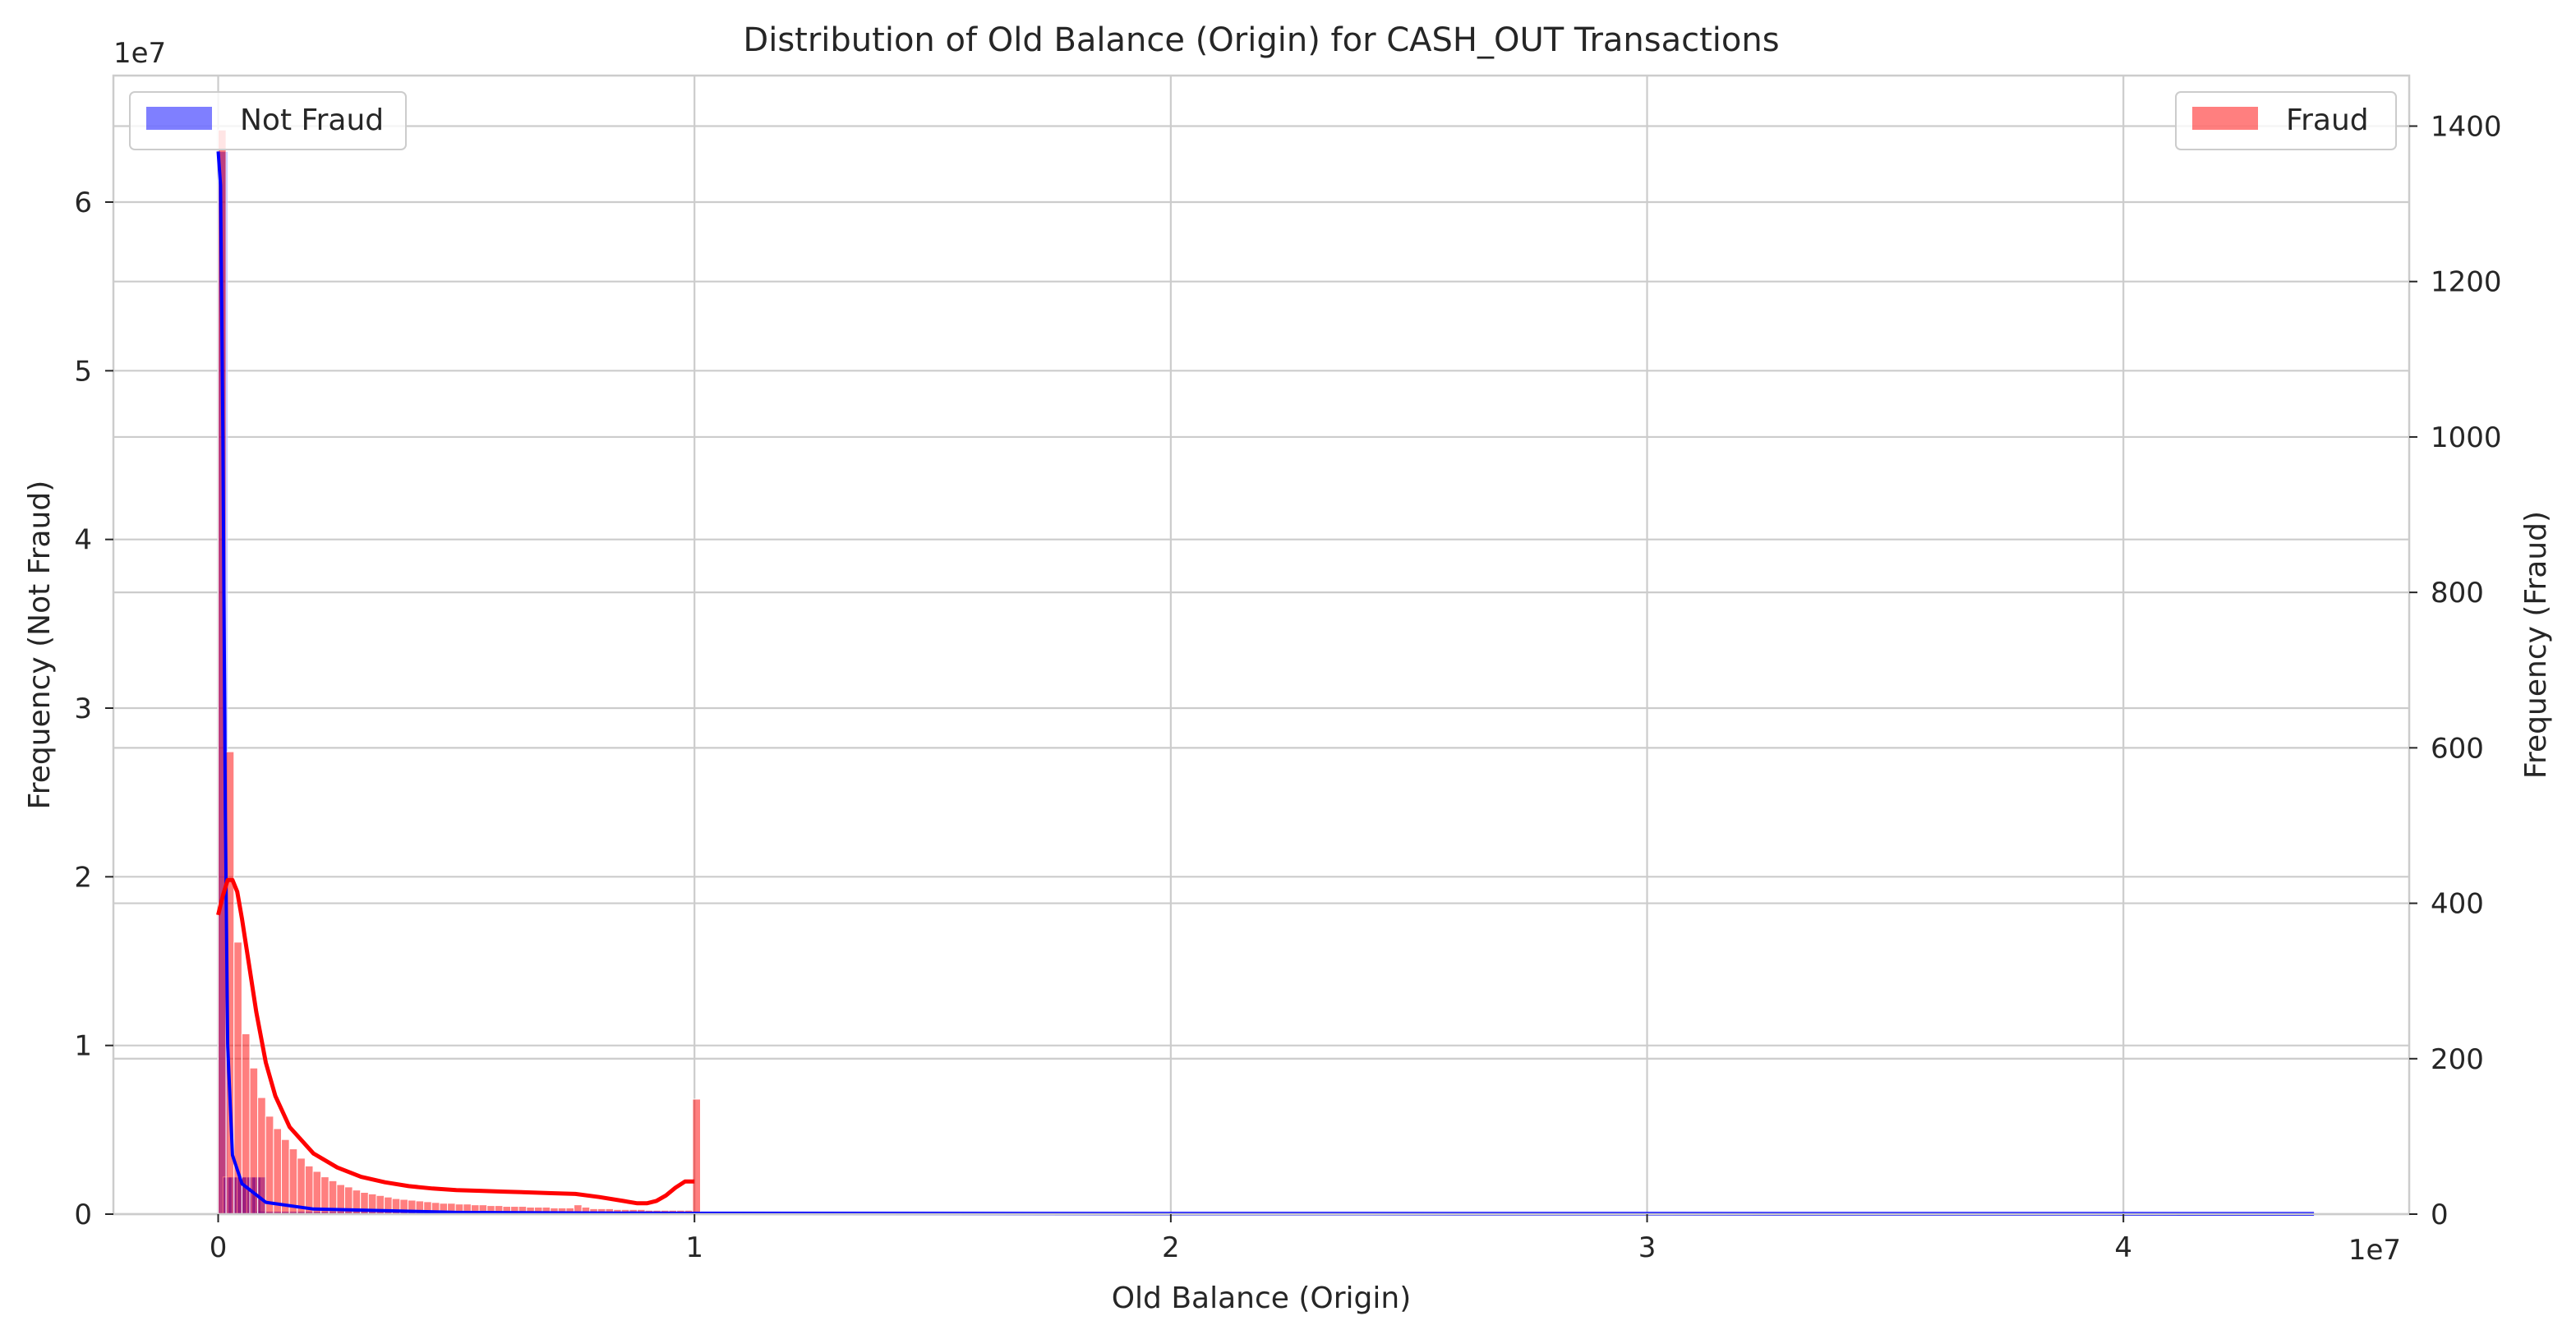  I want to click on fraud-kde-line, so click(455, 1041).